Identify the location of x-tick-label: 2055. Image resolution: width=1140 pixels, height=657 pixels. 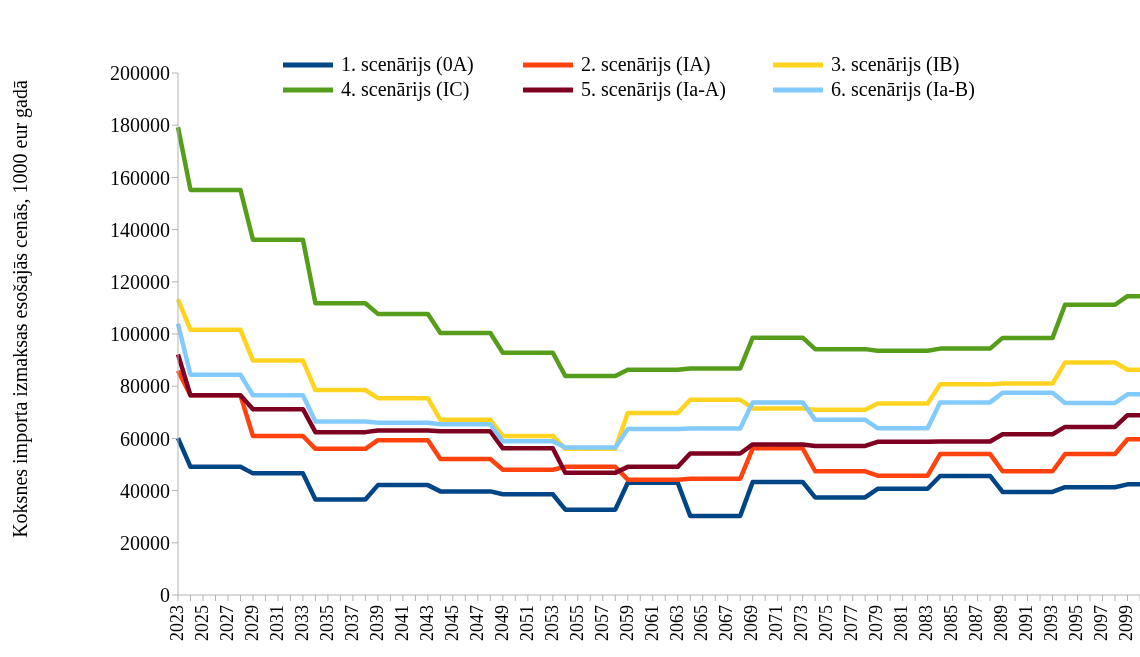
(576, 623).